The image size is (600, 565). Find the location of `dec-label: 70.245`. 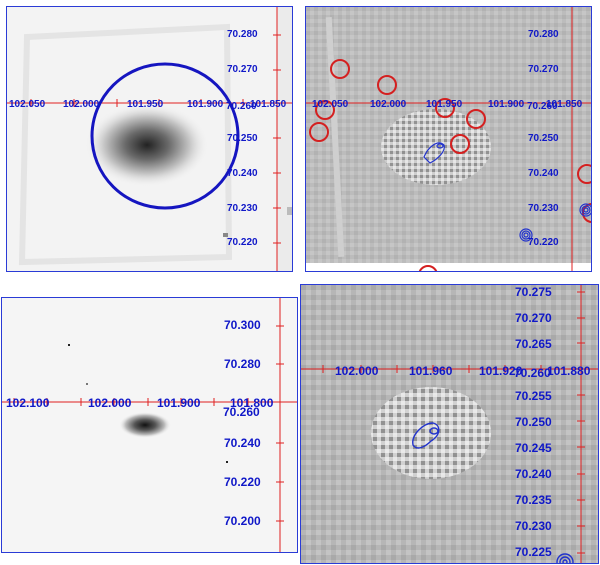

dec-label: 70.245 is located at coordinates (533, 448).